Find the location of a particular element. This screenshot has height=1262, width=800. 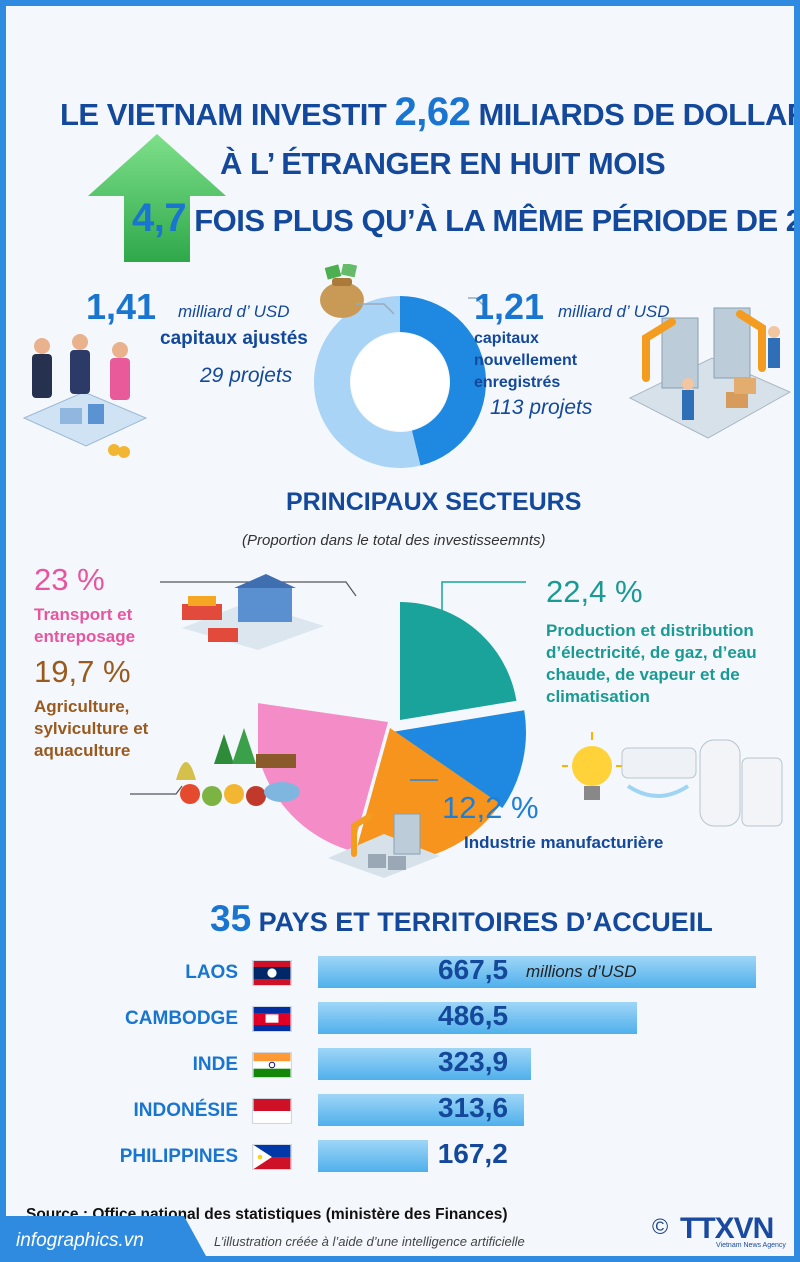

sector-manufacturing-label: Industrie manufacturière is located at coordinates (564, 842).